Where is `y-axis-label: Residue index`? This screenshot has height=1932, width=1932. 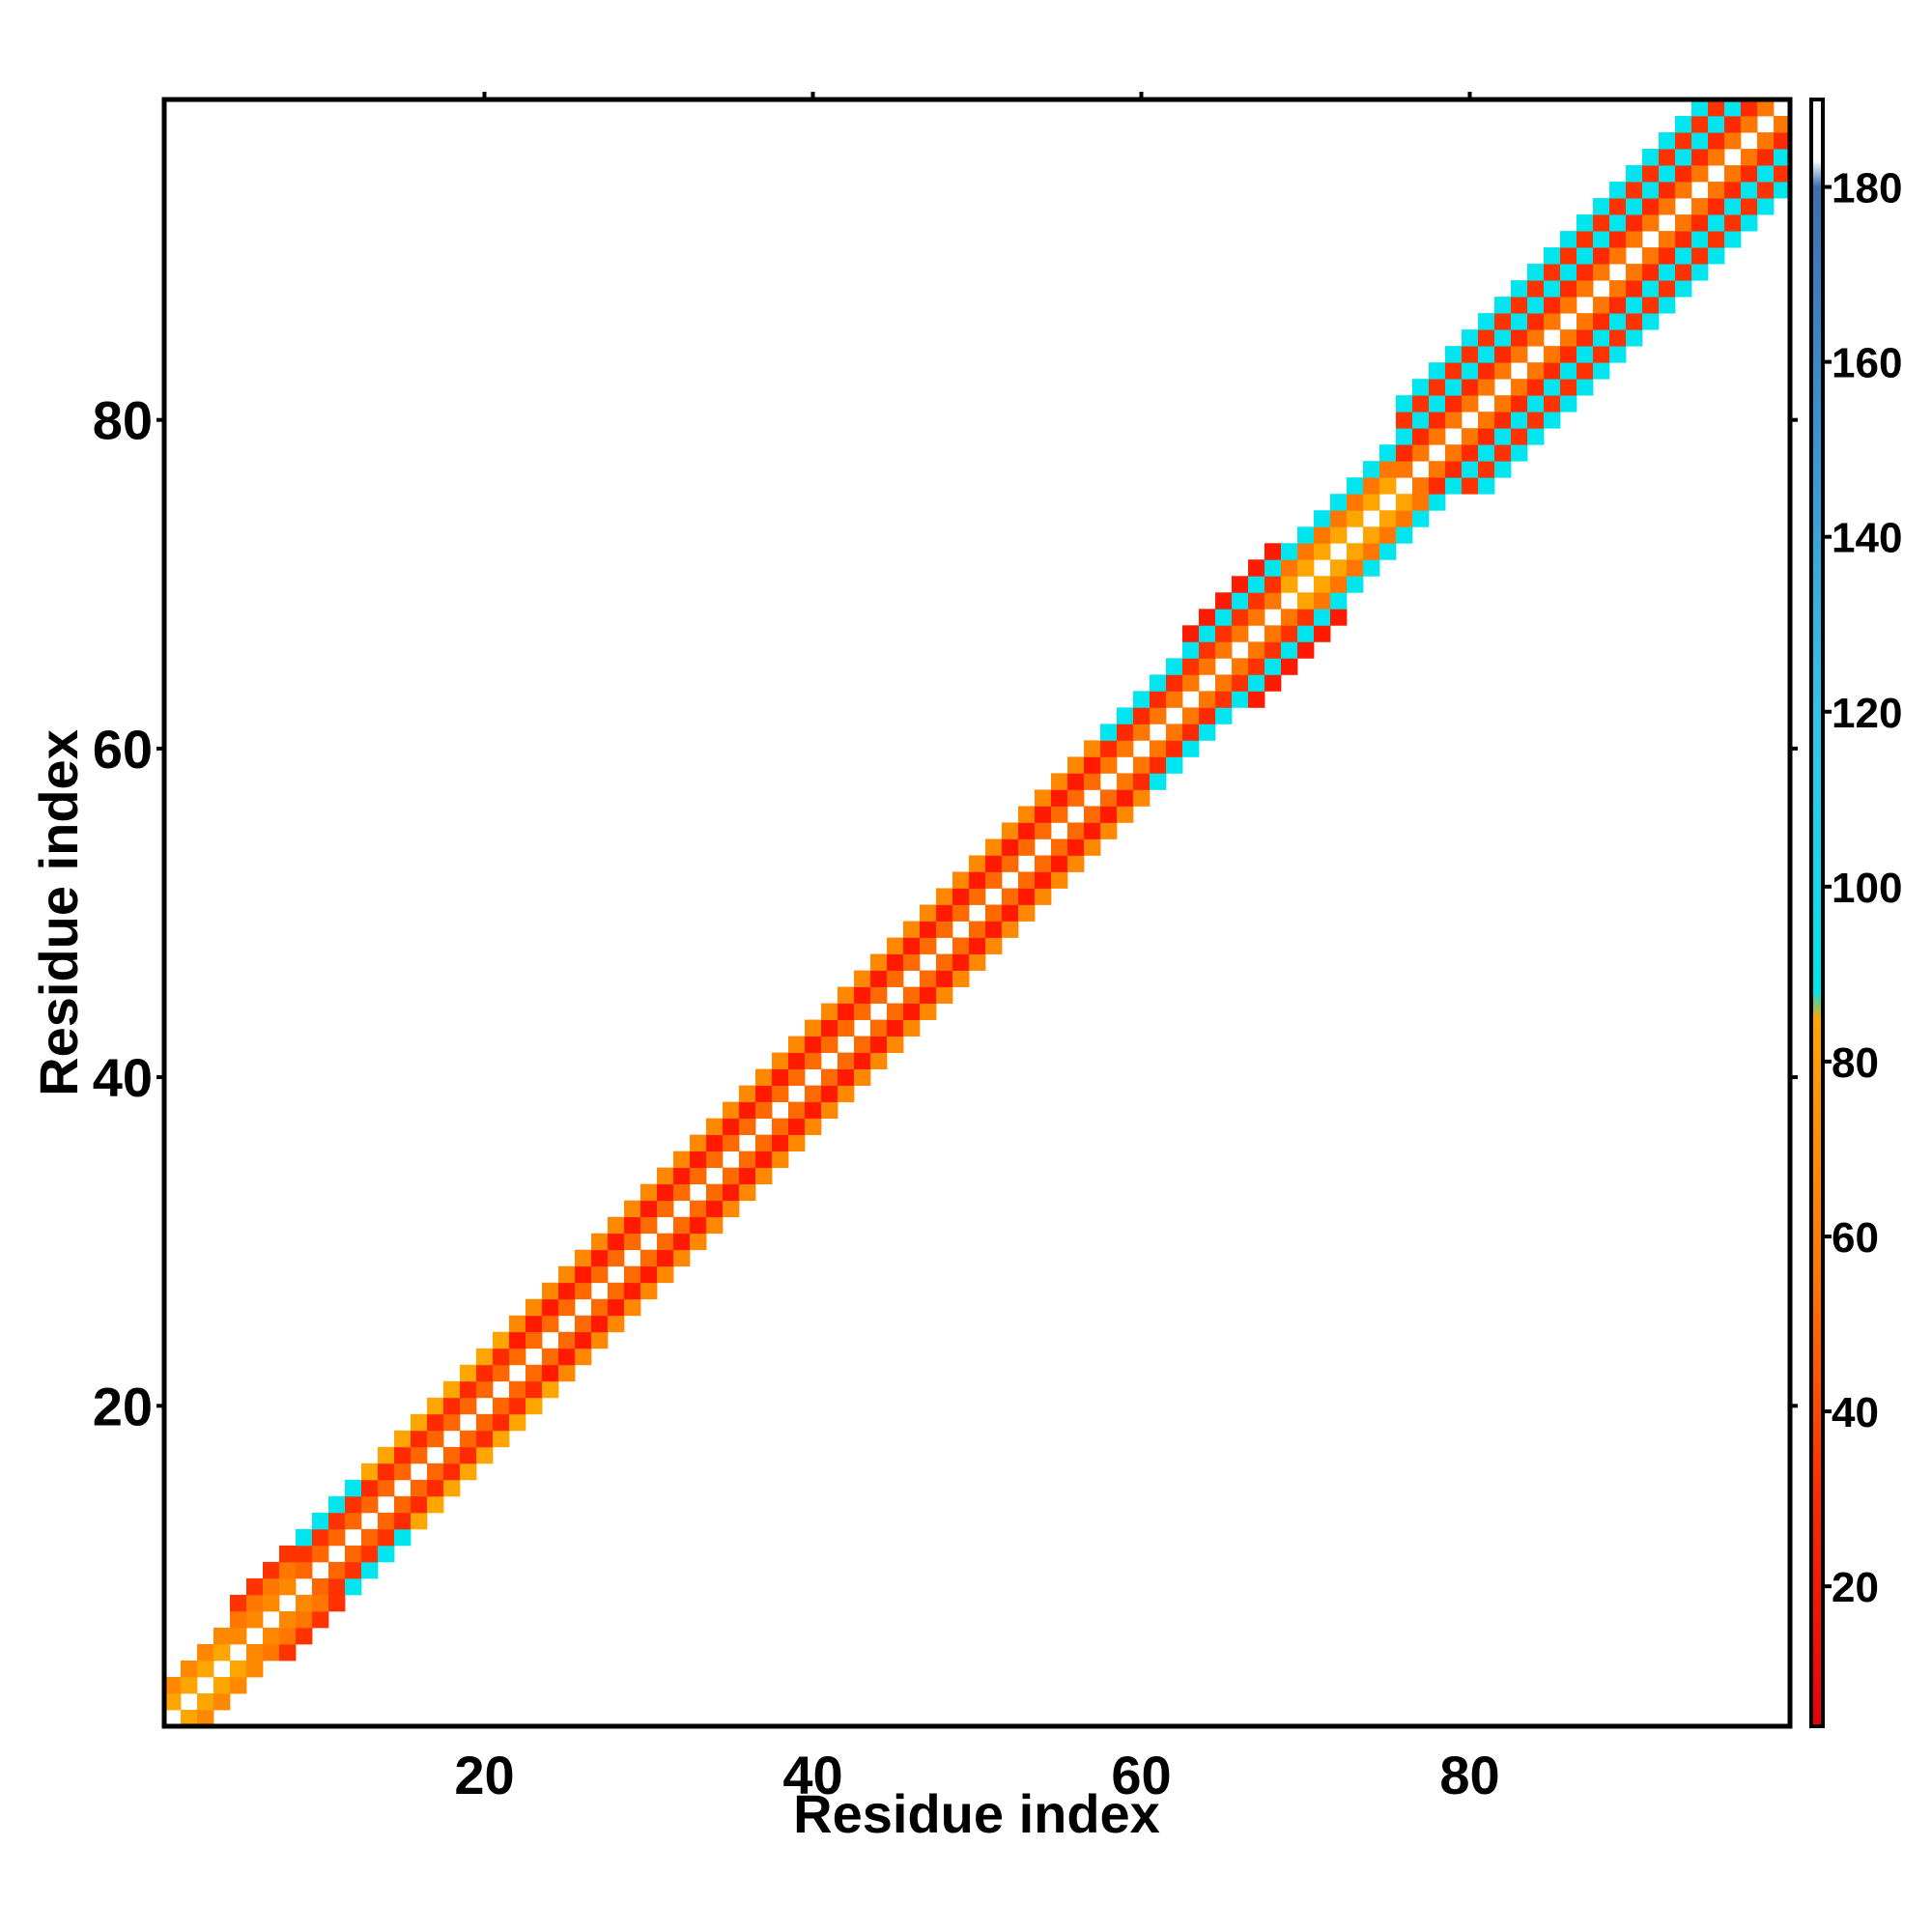
y-axis-label: Residue index is located at coordinates (58, 912).